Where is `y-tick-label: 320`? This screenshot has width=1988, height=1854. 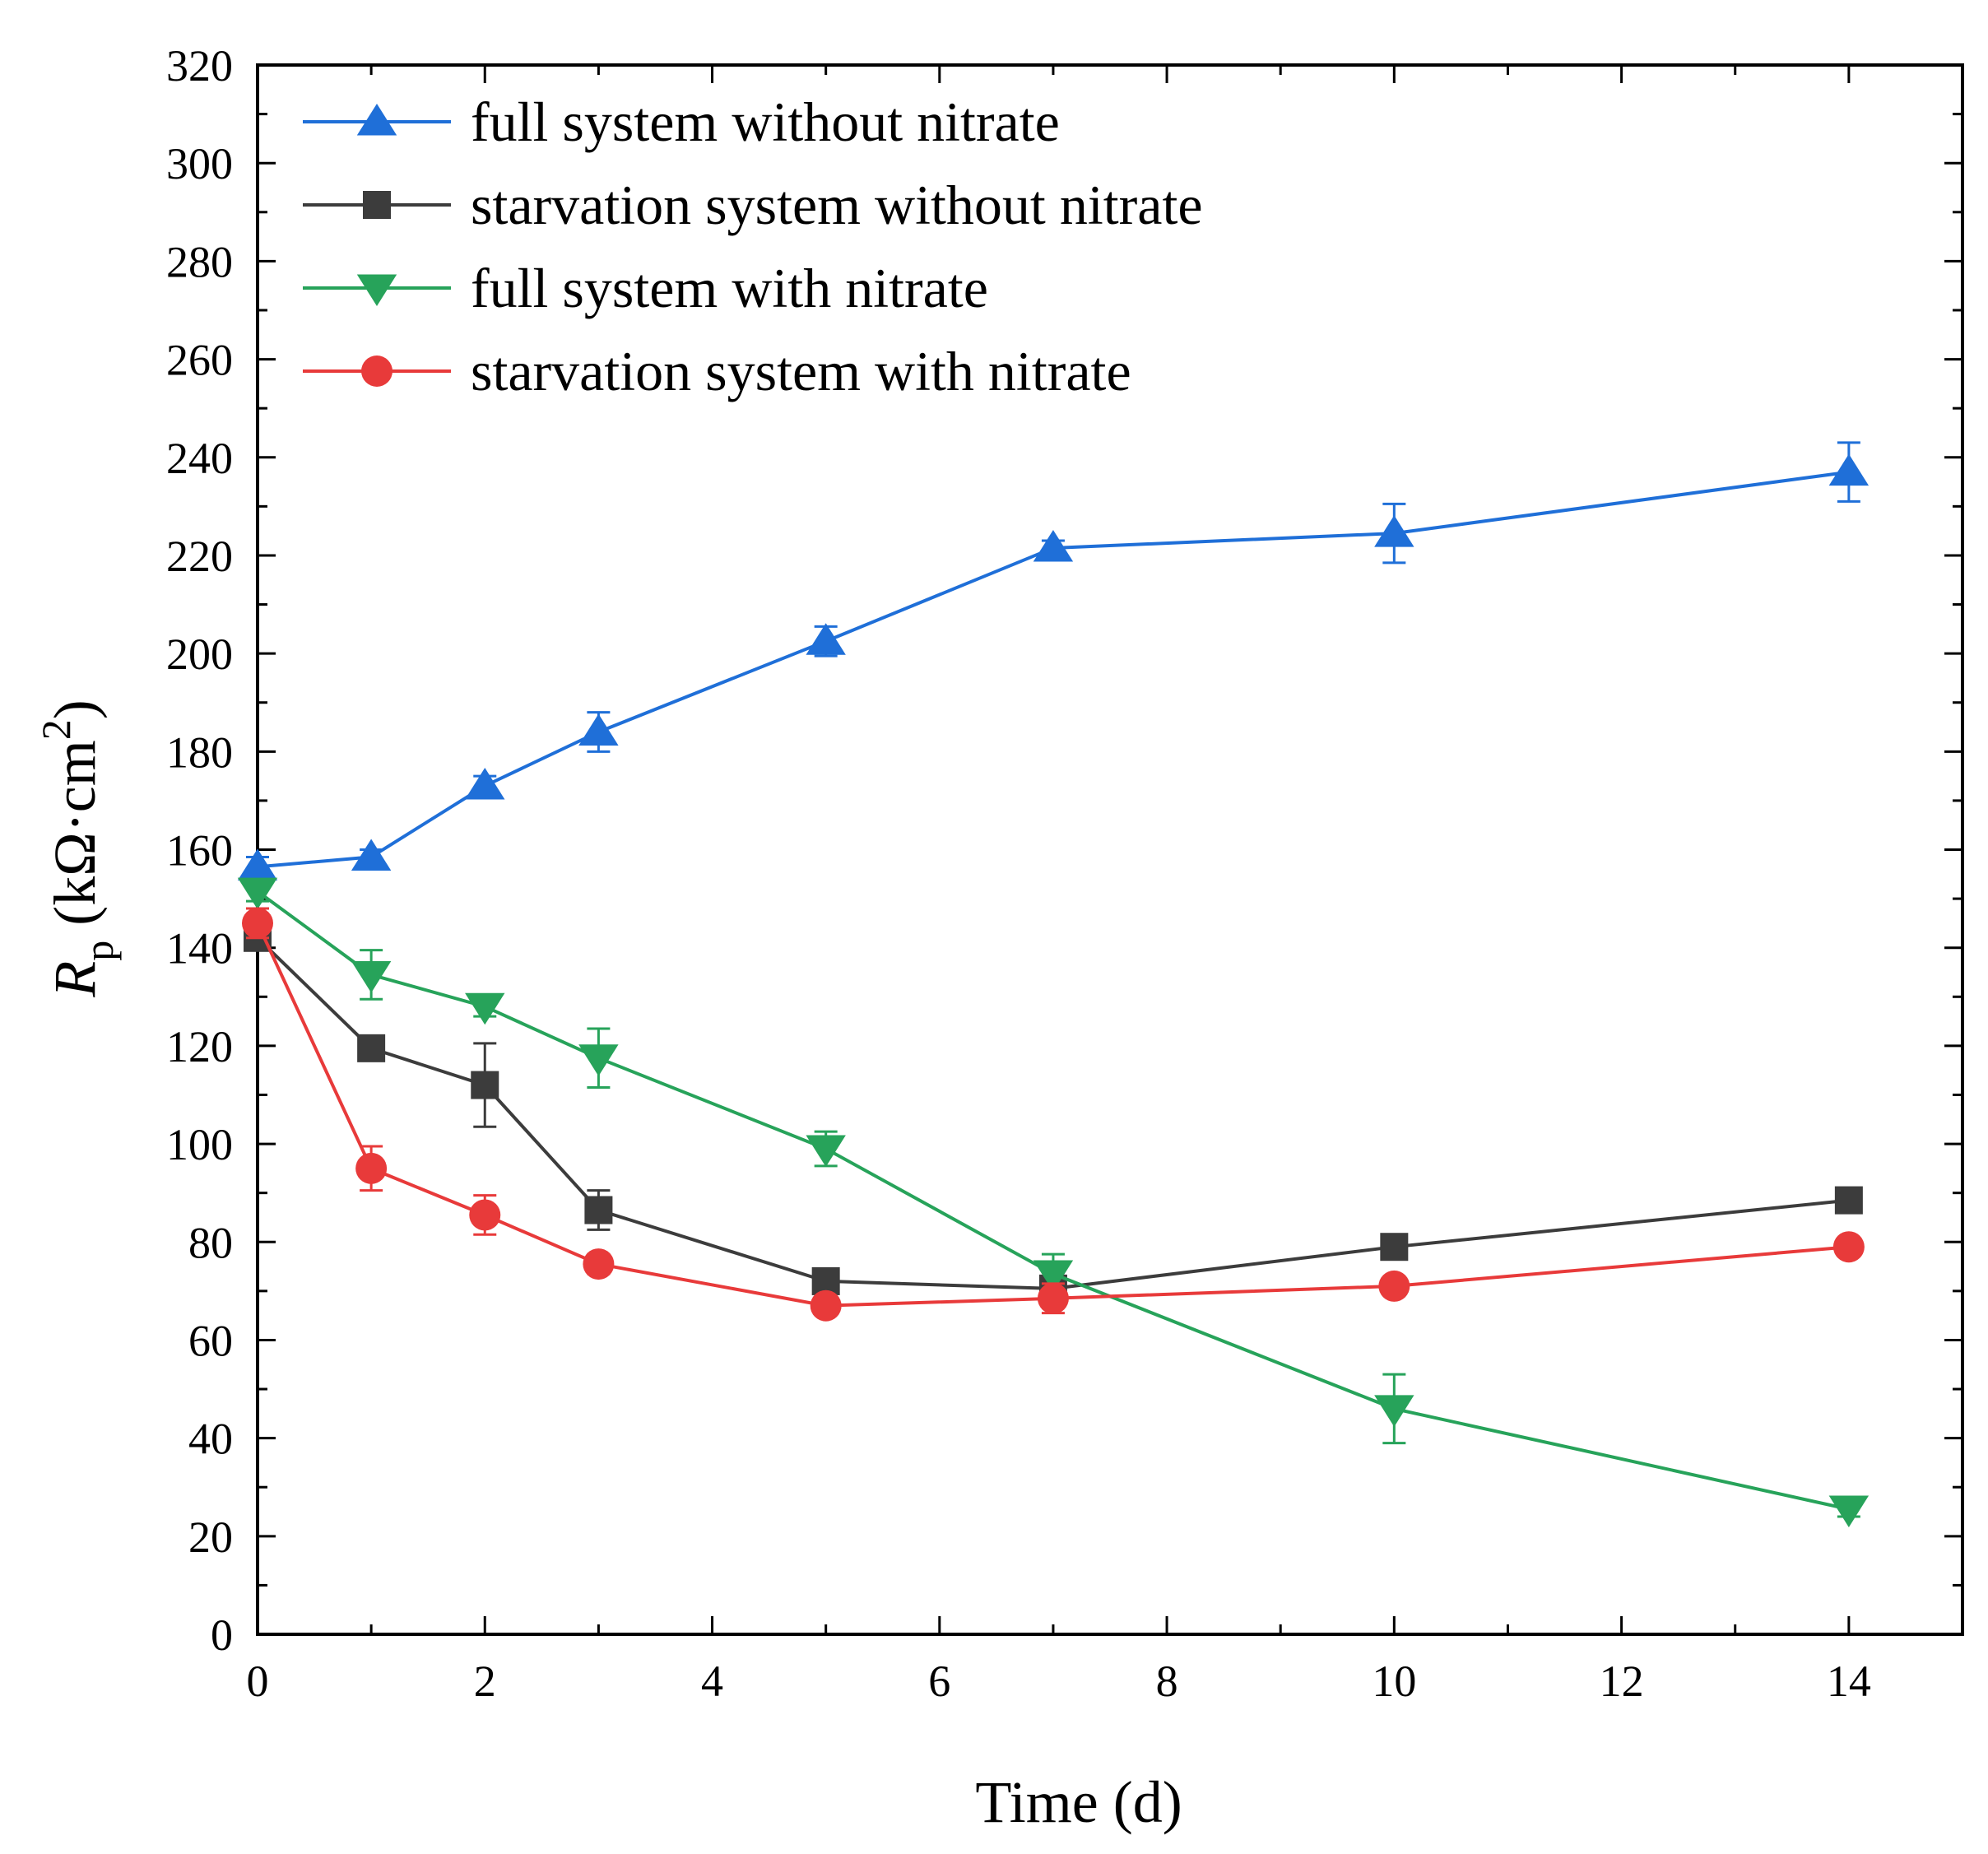 y-tick-label: 320 is located at coordinates (199, 66).